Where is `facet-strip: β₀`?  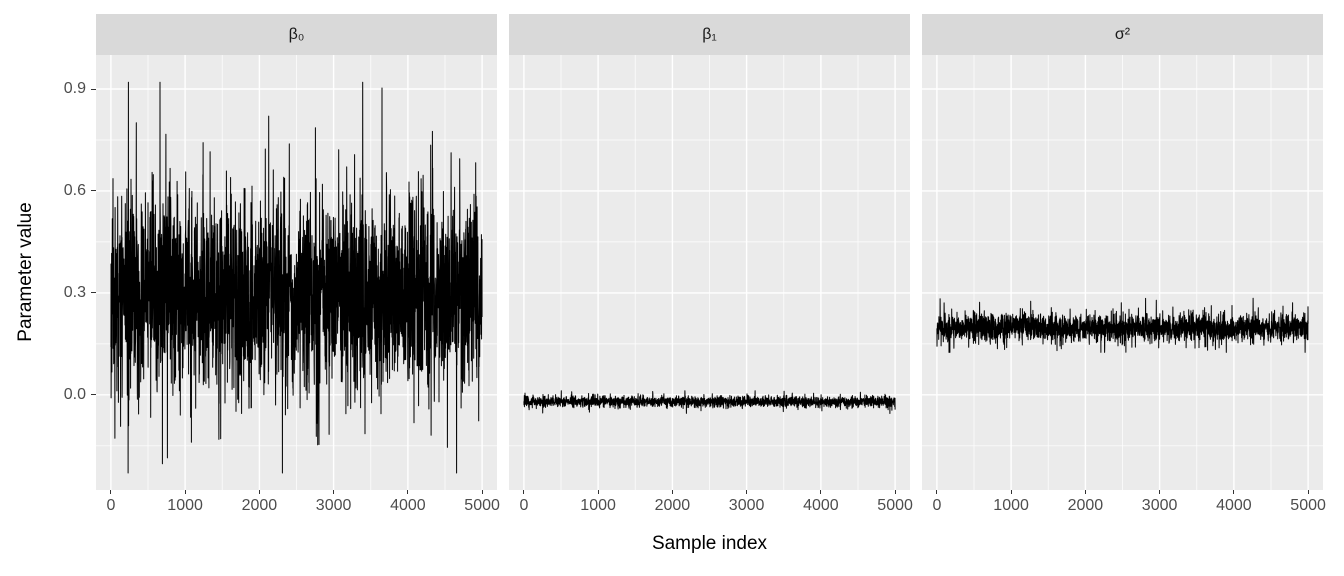
facet-strip: β₀ is located at coordinates (296, 34).